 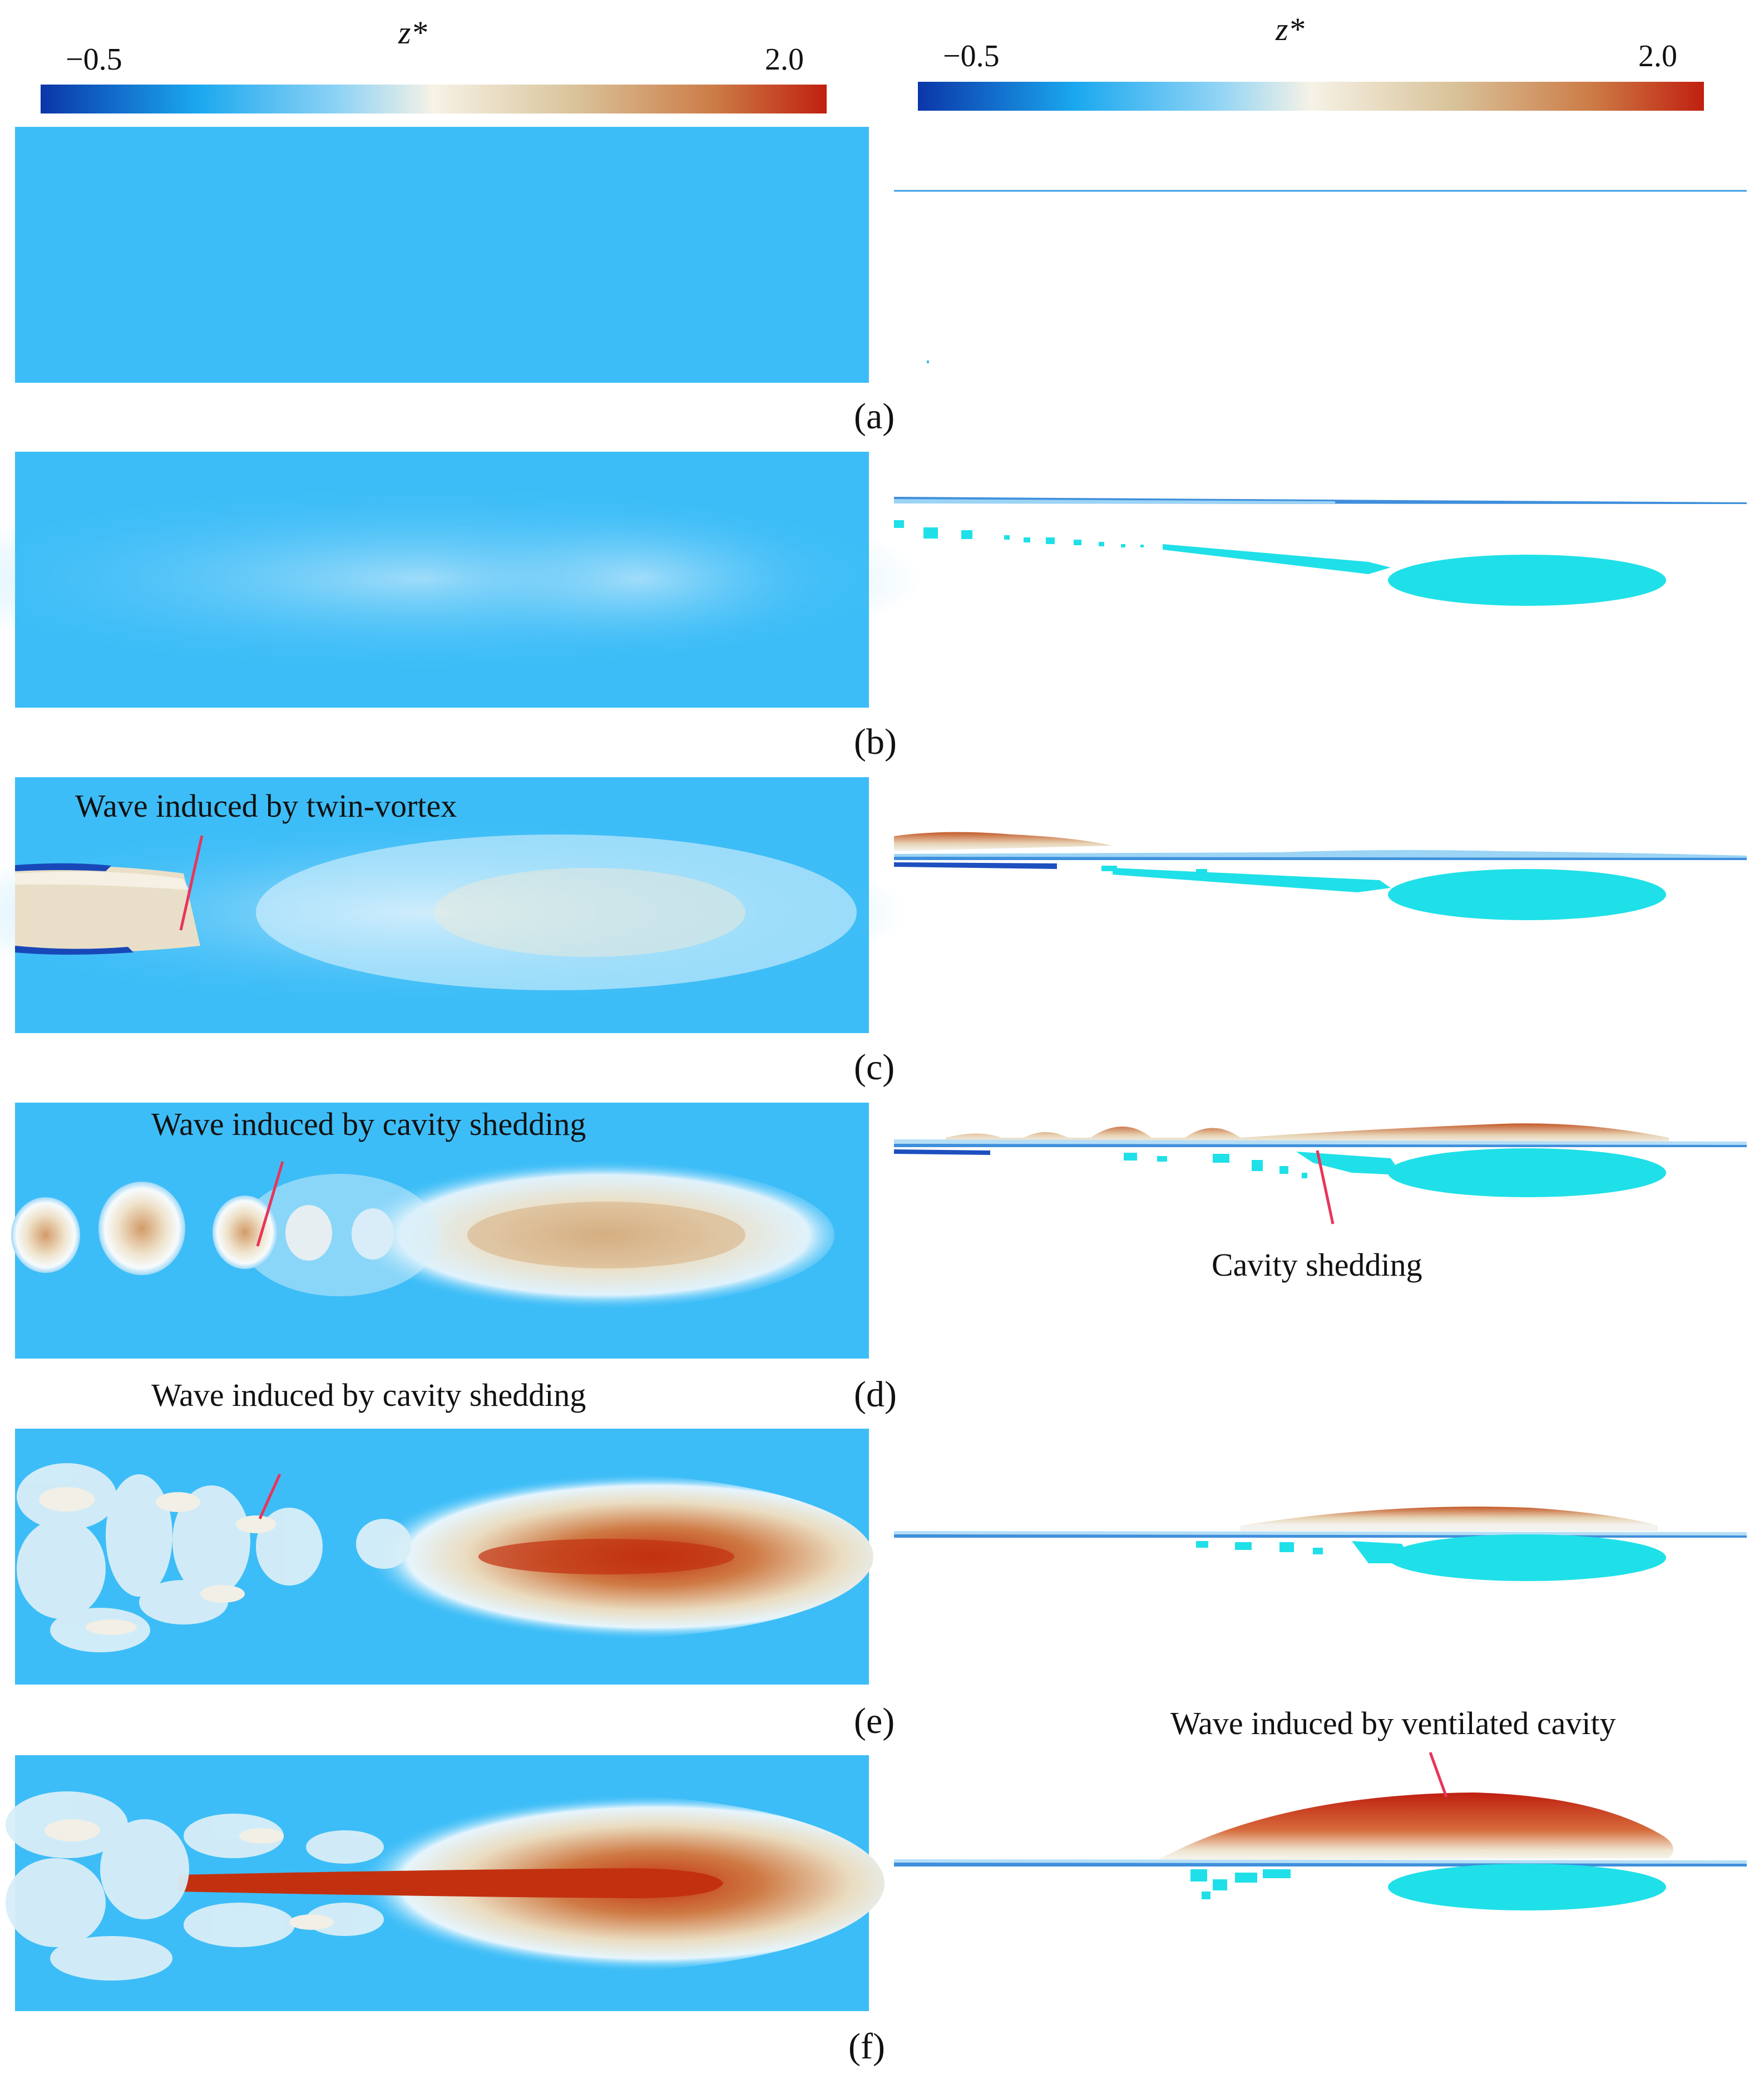 I want to click on colorbar-right-max-label: 2.0, so click(x=1657, y=56).